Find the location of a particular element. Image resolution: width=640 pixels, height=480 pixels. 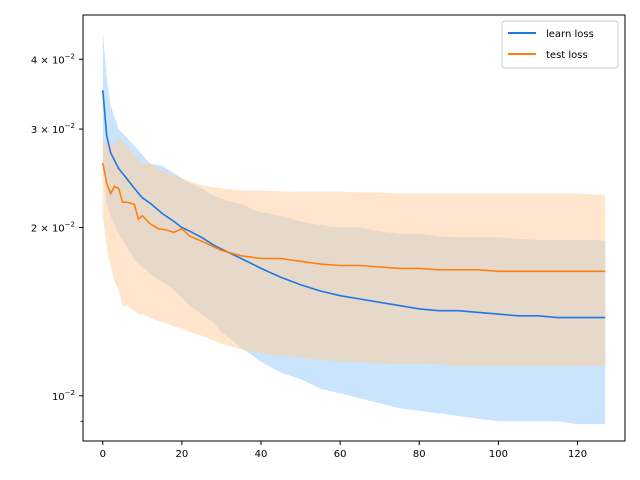

x-tick-label: 80 is located at coordinates (419, 454).